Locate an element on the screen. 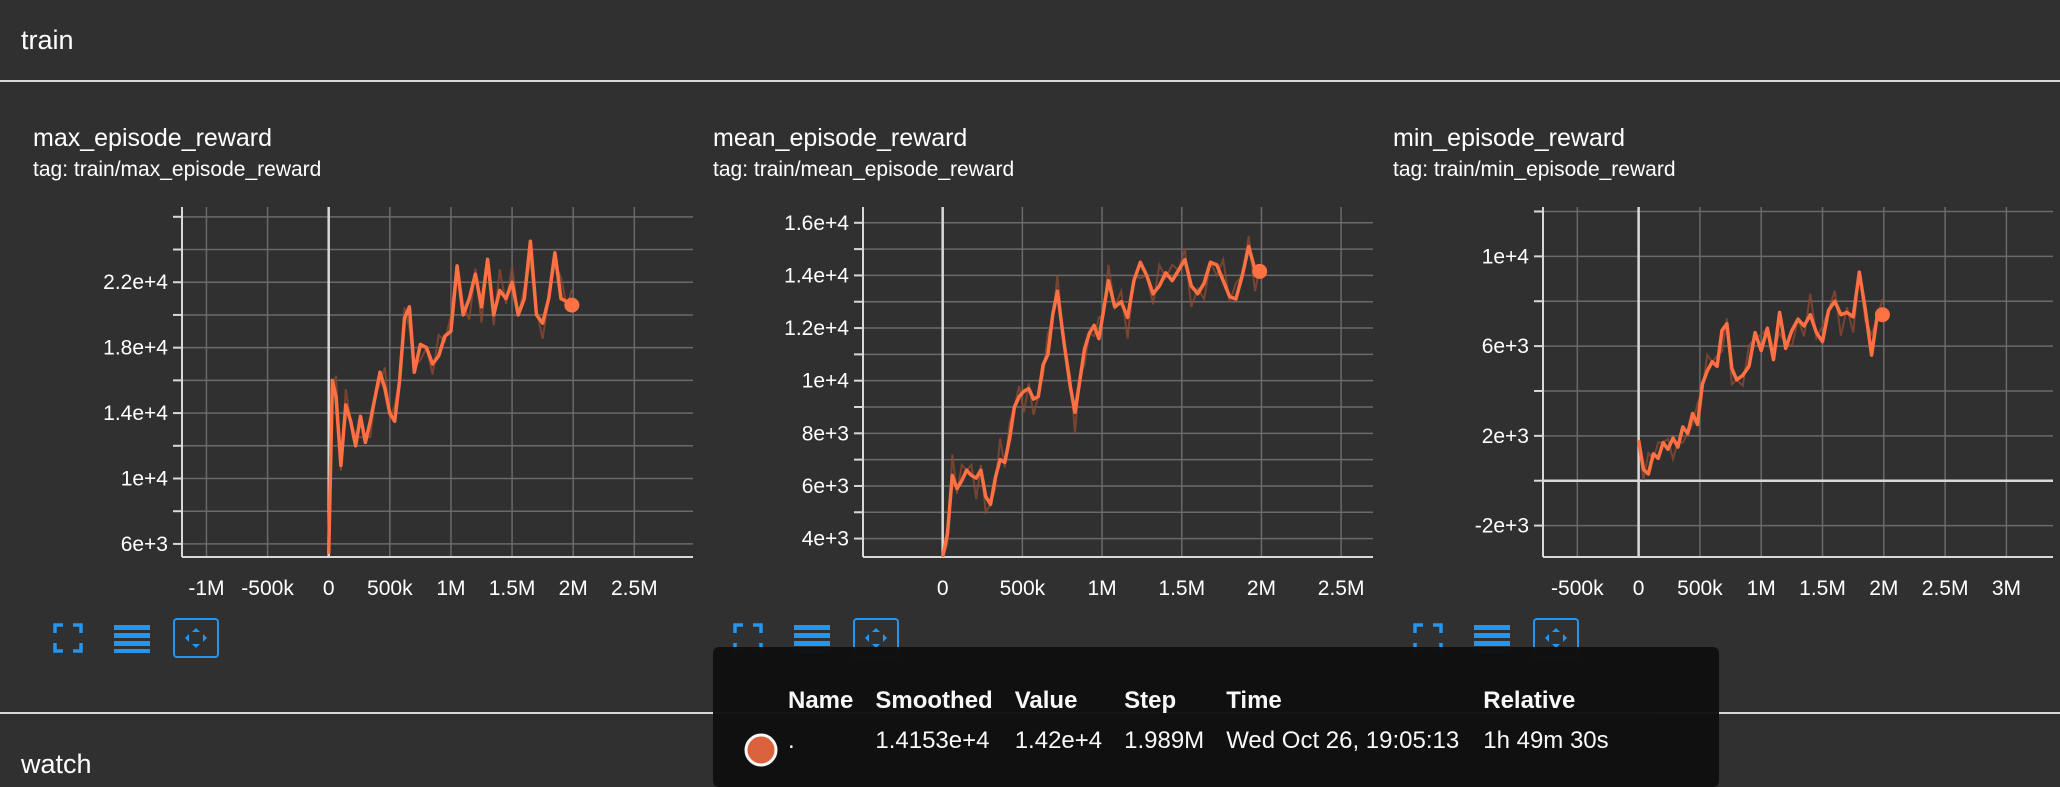 Image resolution: width=2060 pixels, height=787 pixels. series-swatch is located at coordinates (761, 752).